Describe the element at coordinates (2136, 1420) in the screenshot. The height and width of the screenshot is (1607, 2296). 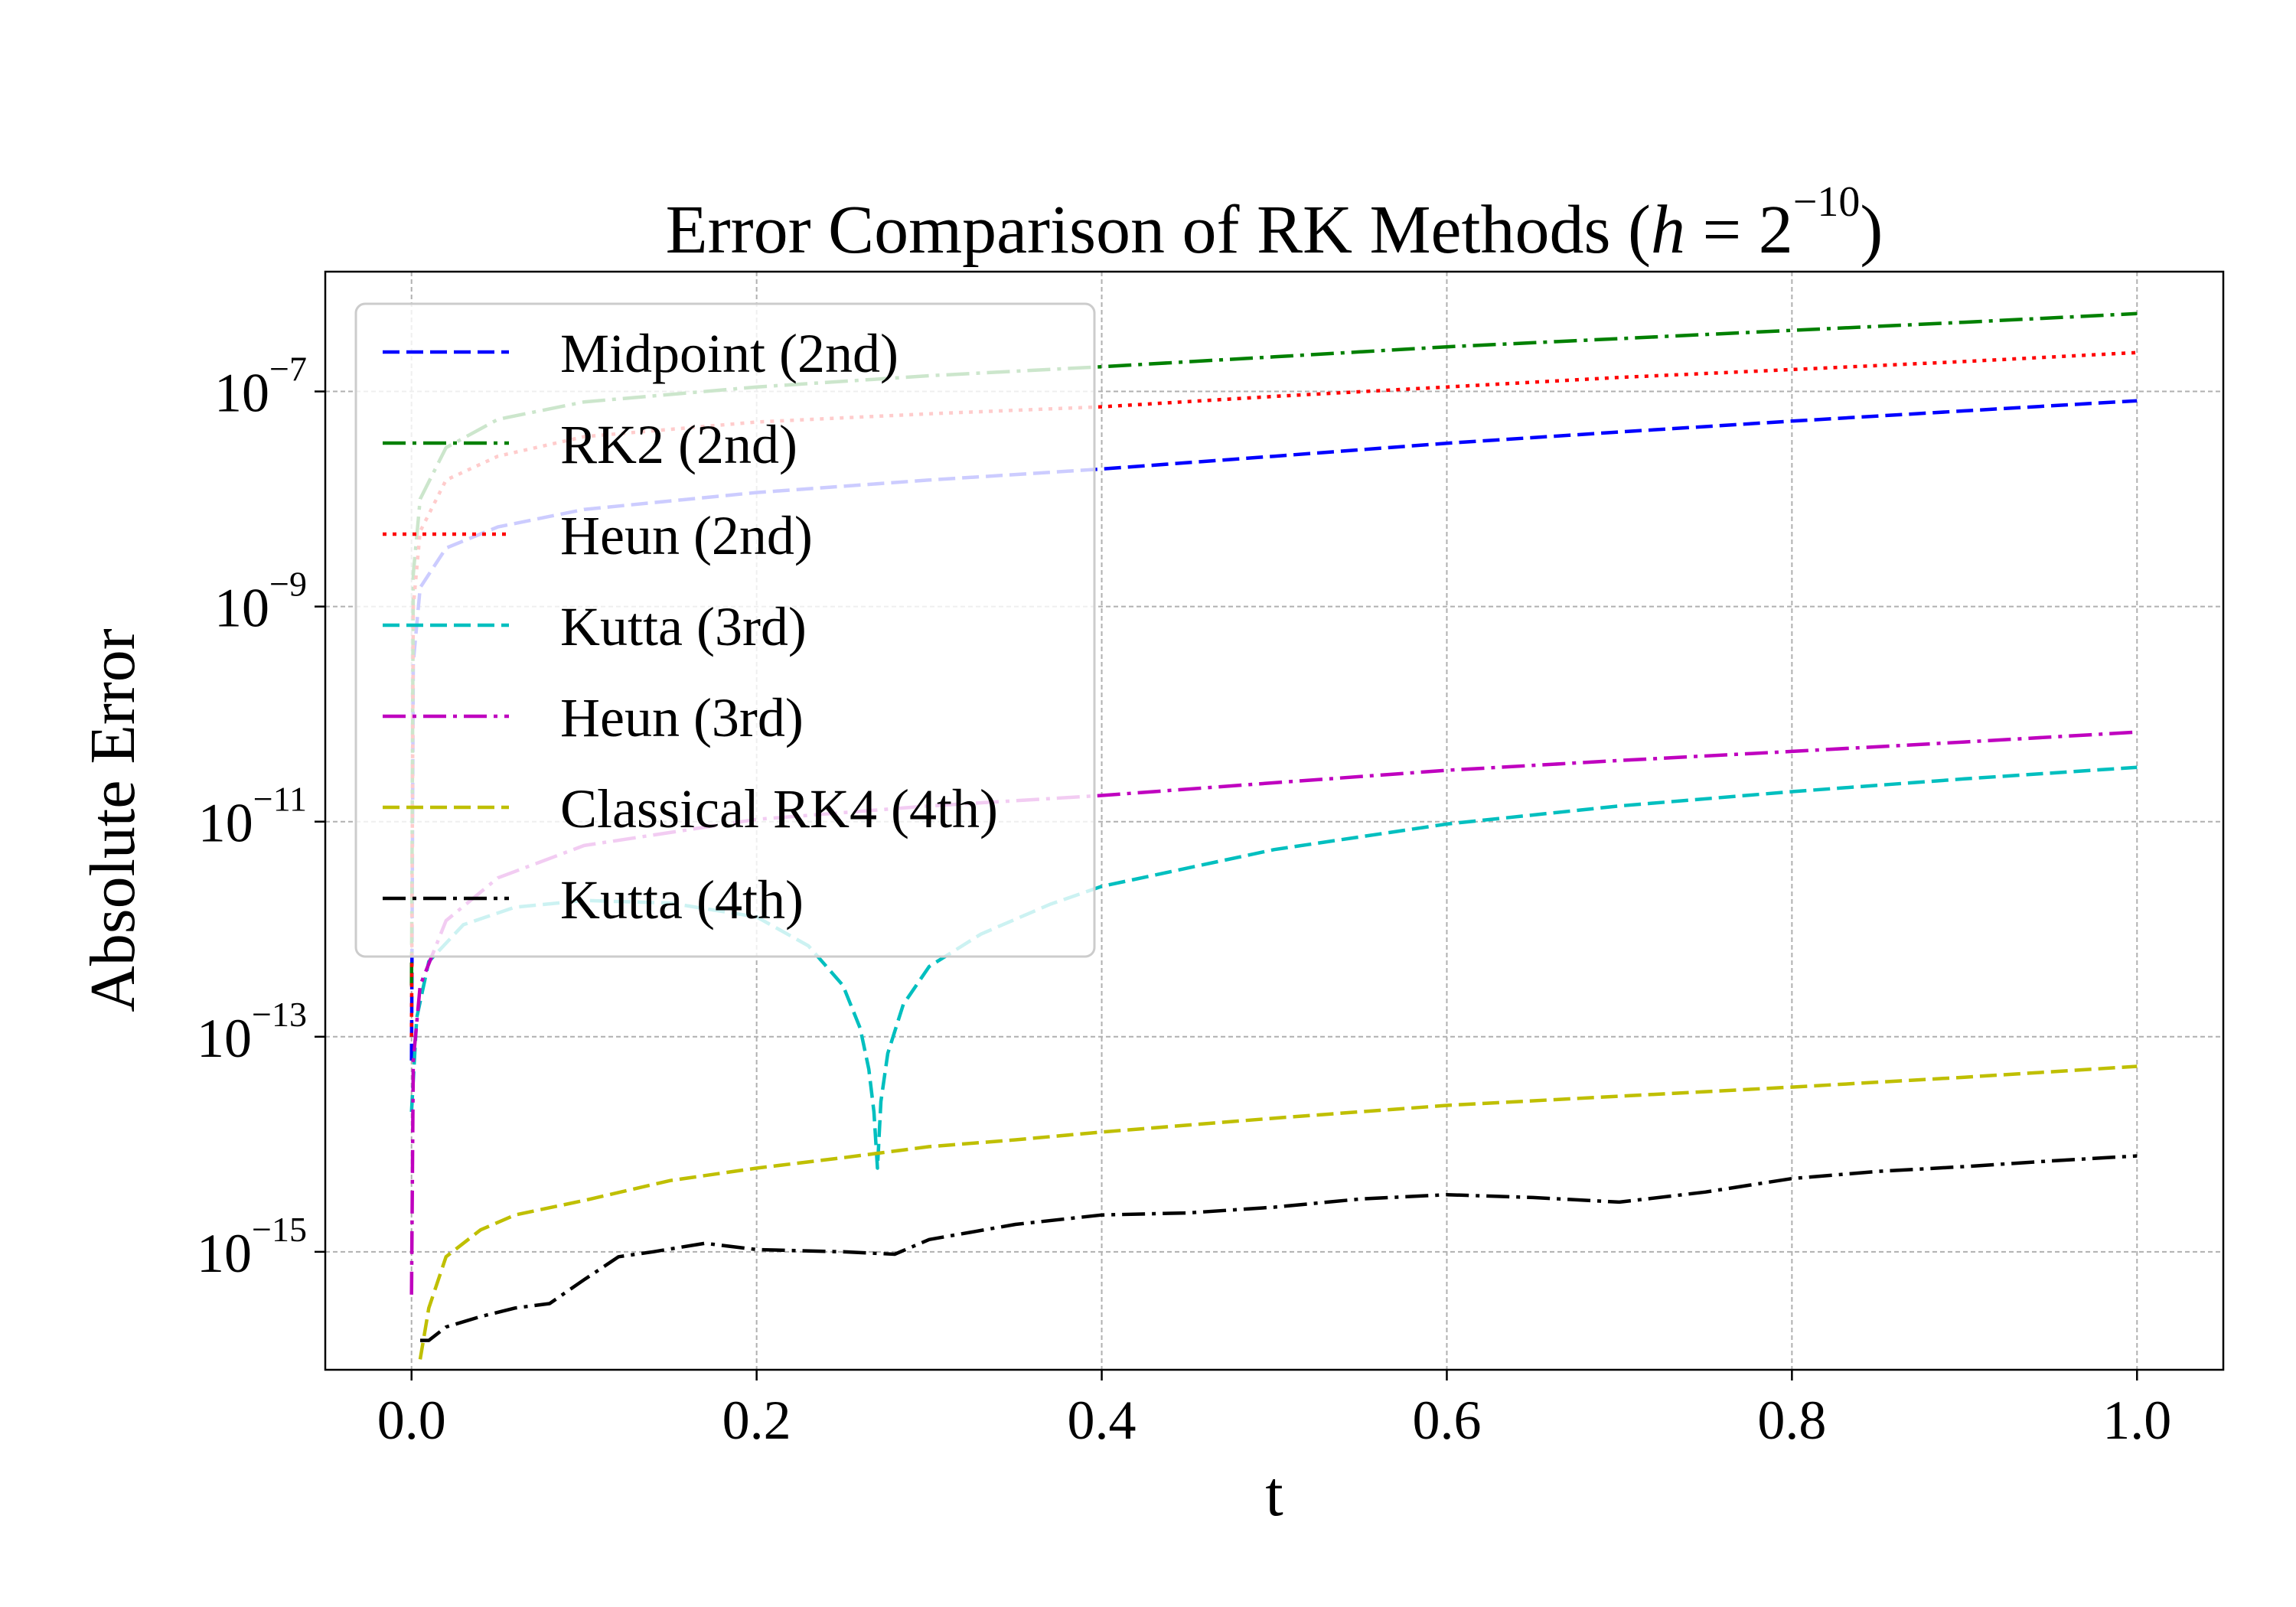
I see `x-tick-label: 1.0` at that location.